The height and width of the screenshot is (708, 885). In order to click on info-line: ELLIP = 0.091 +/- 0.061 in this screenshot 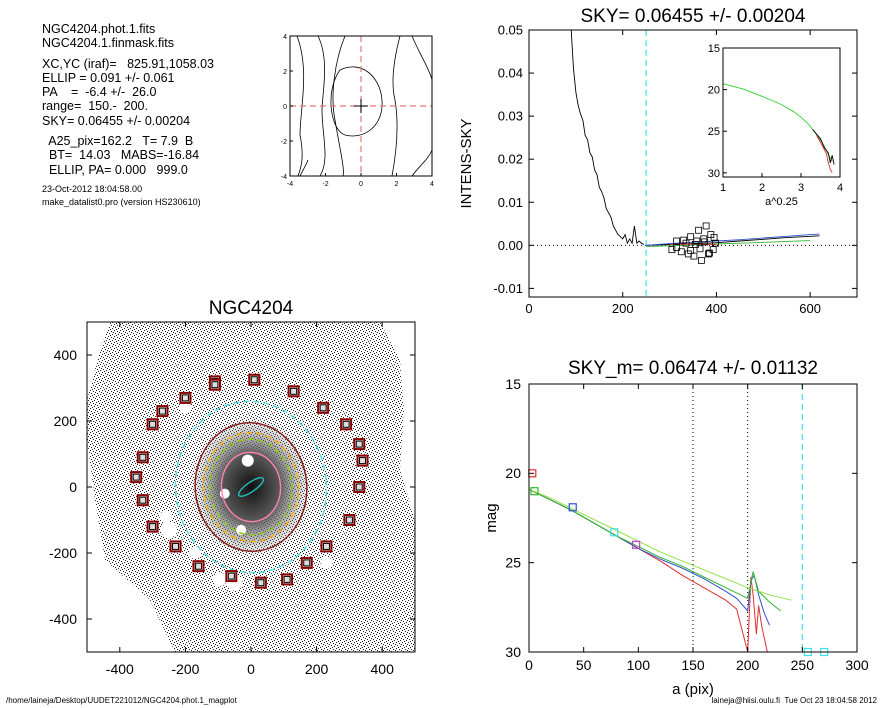, I will do `click(108, 77)`.